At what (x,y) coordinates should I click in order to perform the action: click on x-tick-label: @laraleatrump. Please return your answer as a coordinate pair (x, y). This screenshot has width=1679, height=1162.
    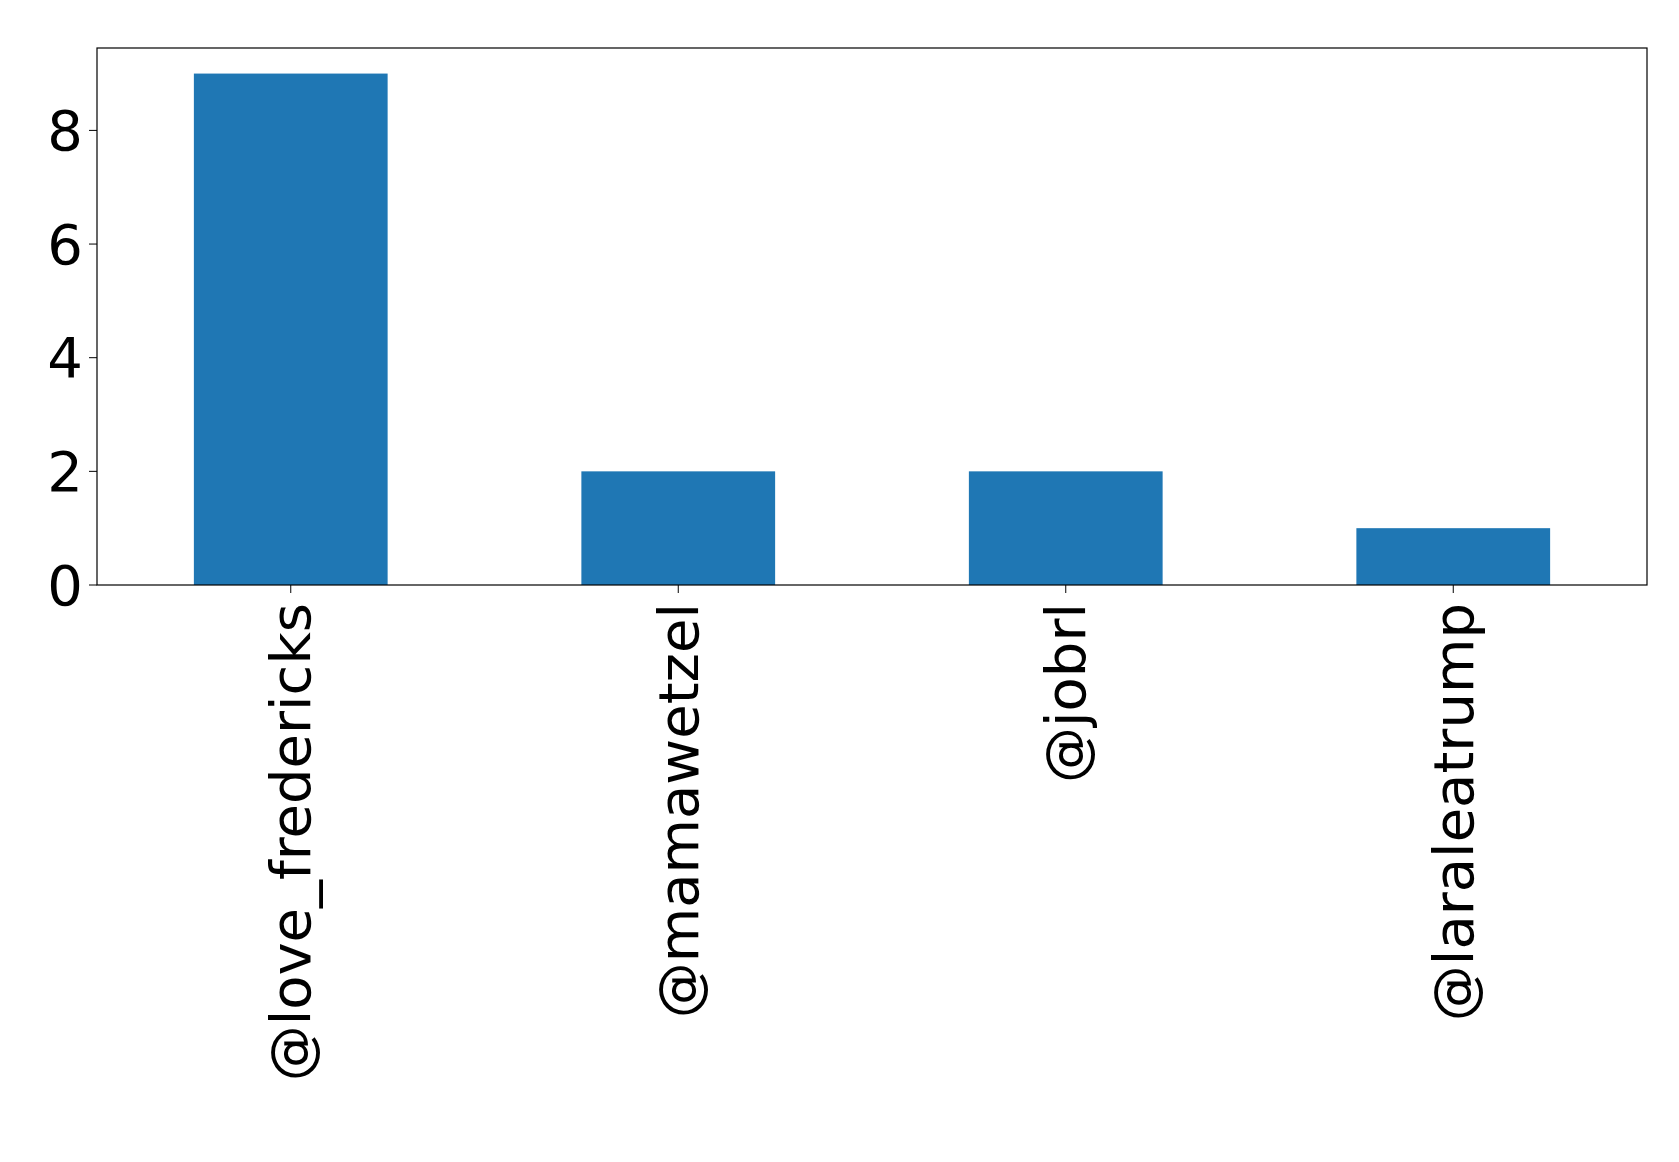
    Looking at the image, I should click on (1453, 812).